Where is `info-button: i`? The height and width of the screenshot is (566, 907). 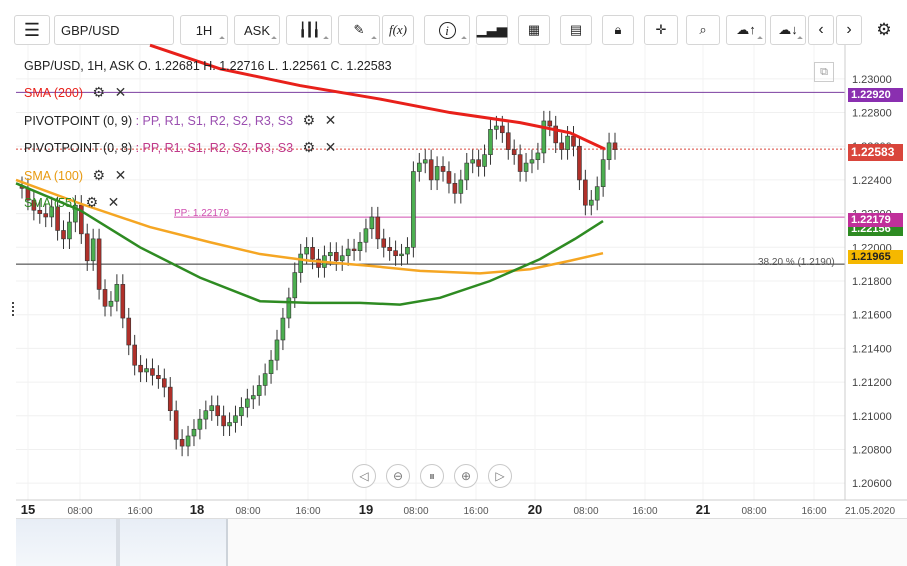 info-button: i is located at coordinates (447, 30).